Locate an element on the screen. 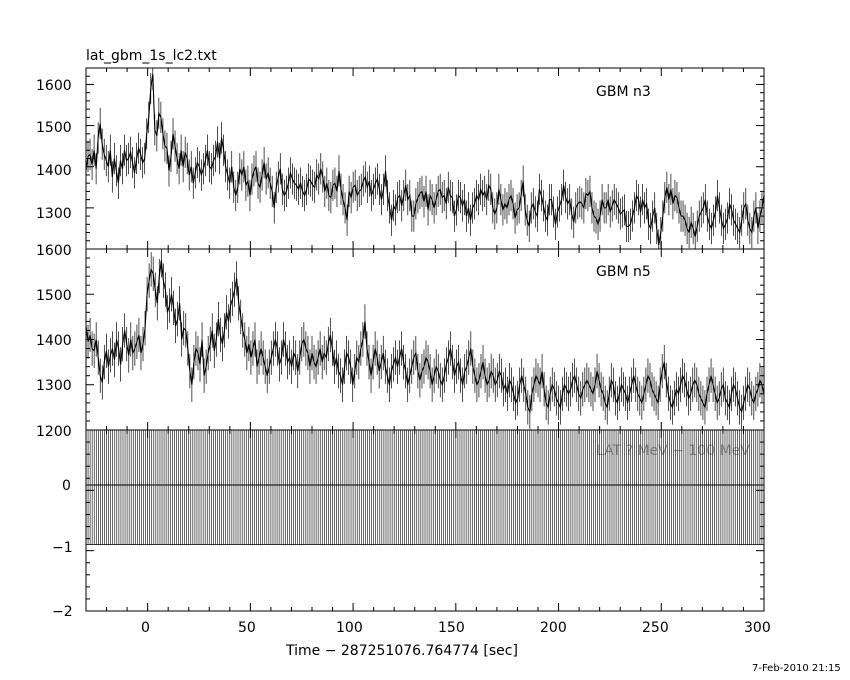 This screenshot has height=680, width=850. panel-gbm-n3-title: GBM n3 is located at coordinates (623, 92).